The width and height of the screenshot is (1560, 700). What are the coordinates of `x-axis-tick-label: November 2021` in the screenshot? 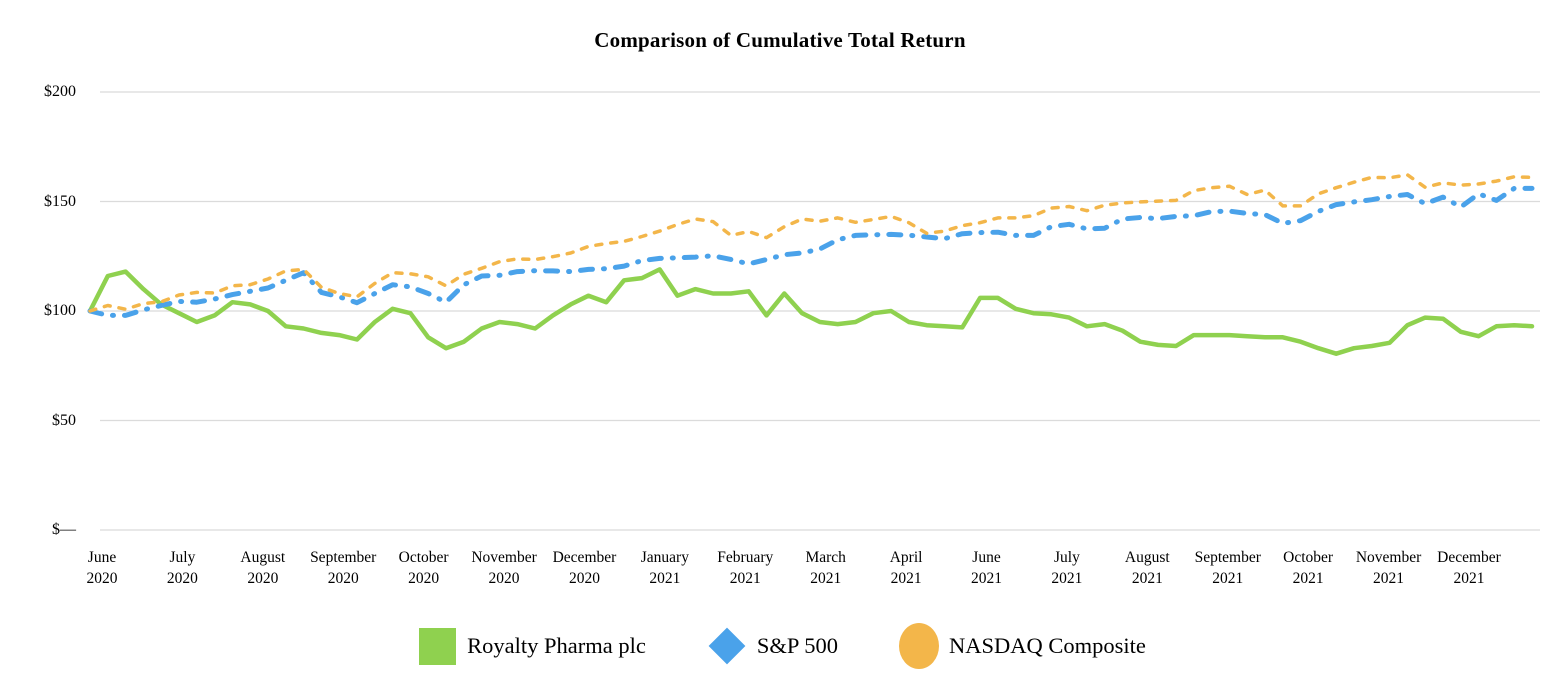 It's located at (1388, 568).